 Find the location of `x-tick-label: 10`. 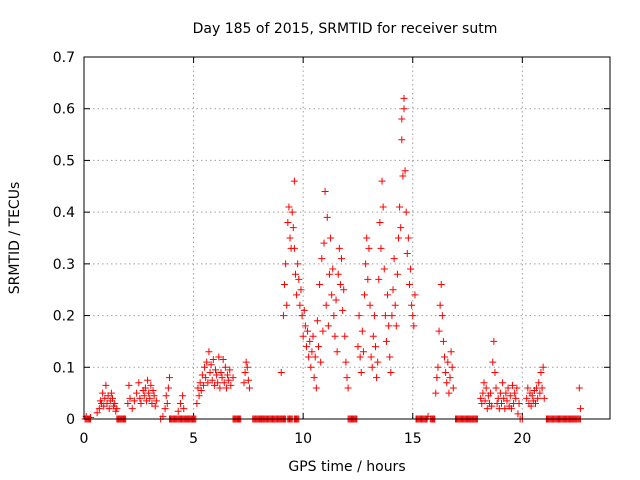

x-tick-label: 10 is located at coordinates (303, 439).